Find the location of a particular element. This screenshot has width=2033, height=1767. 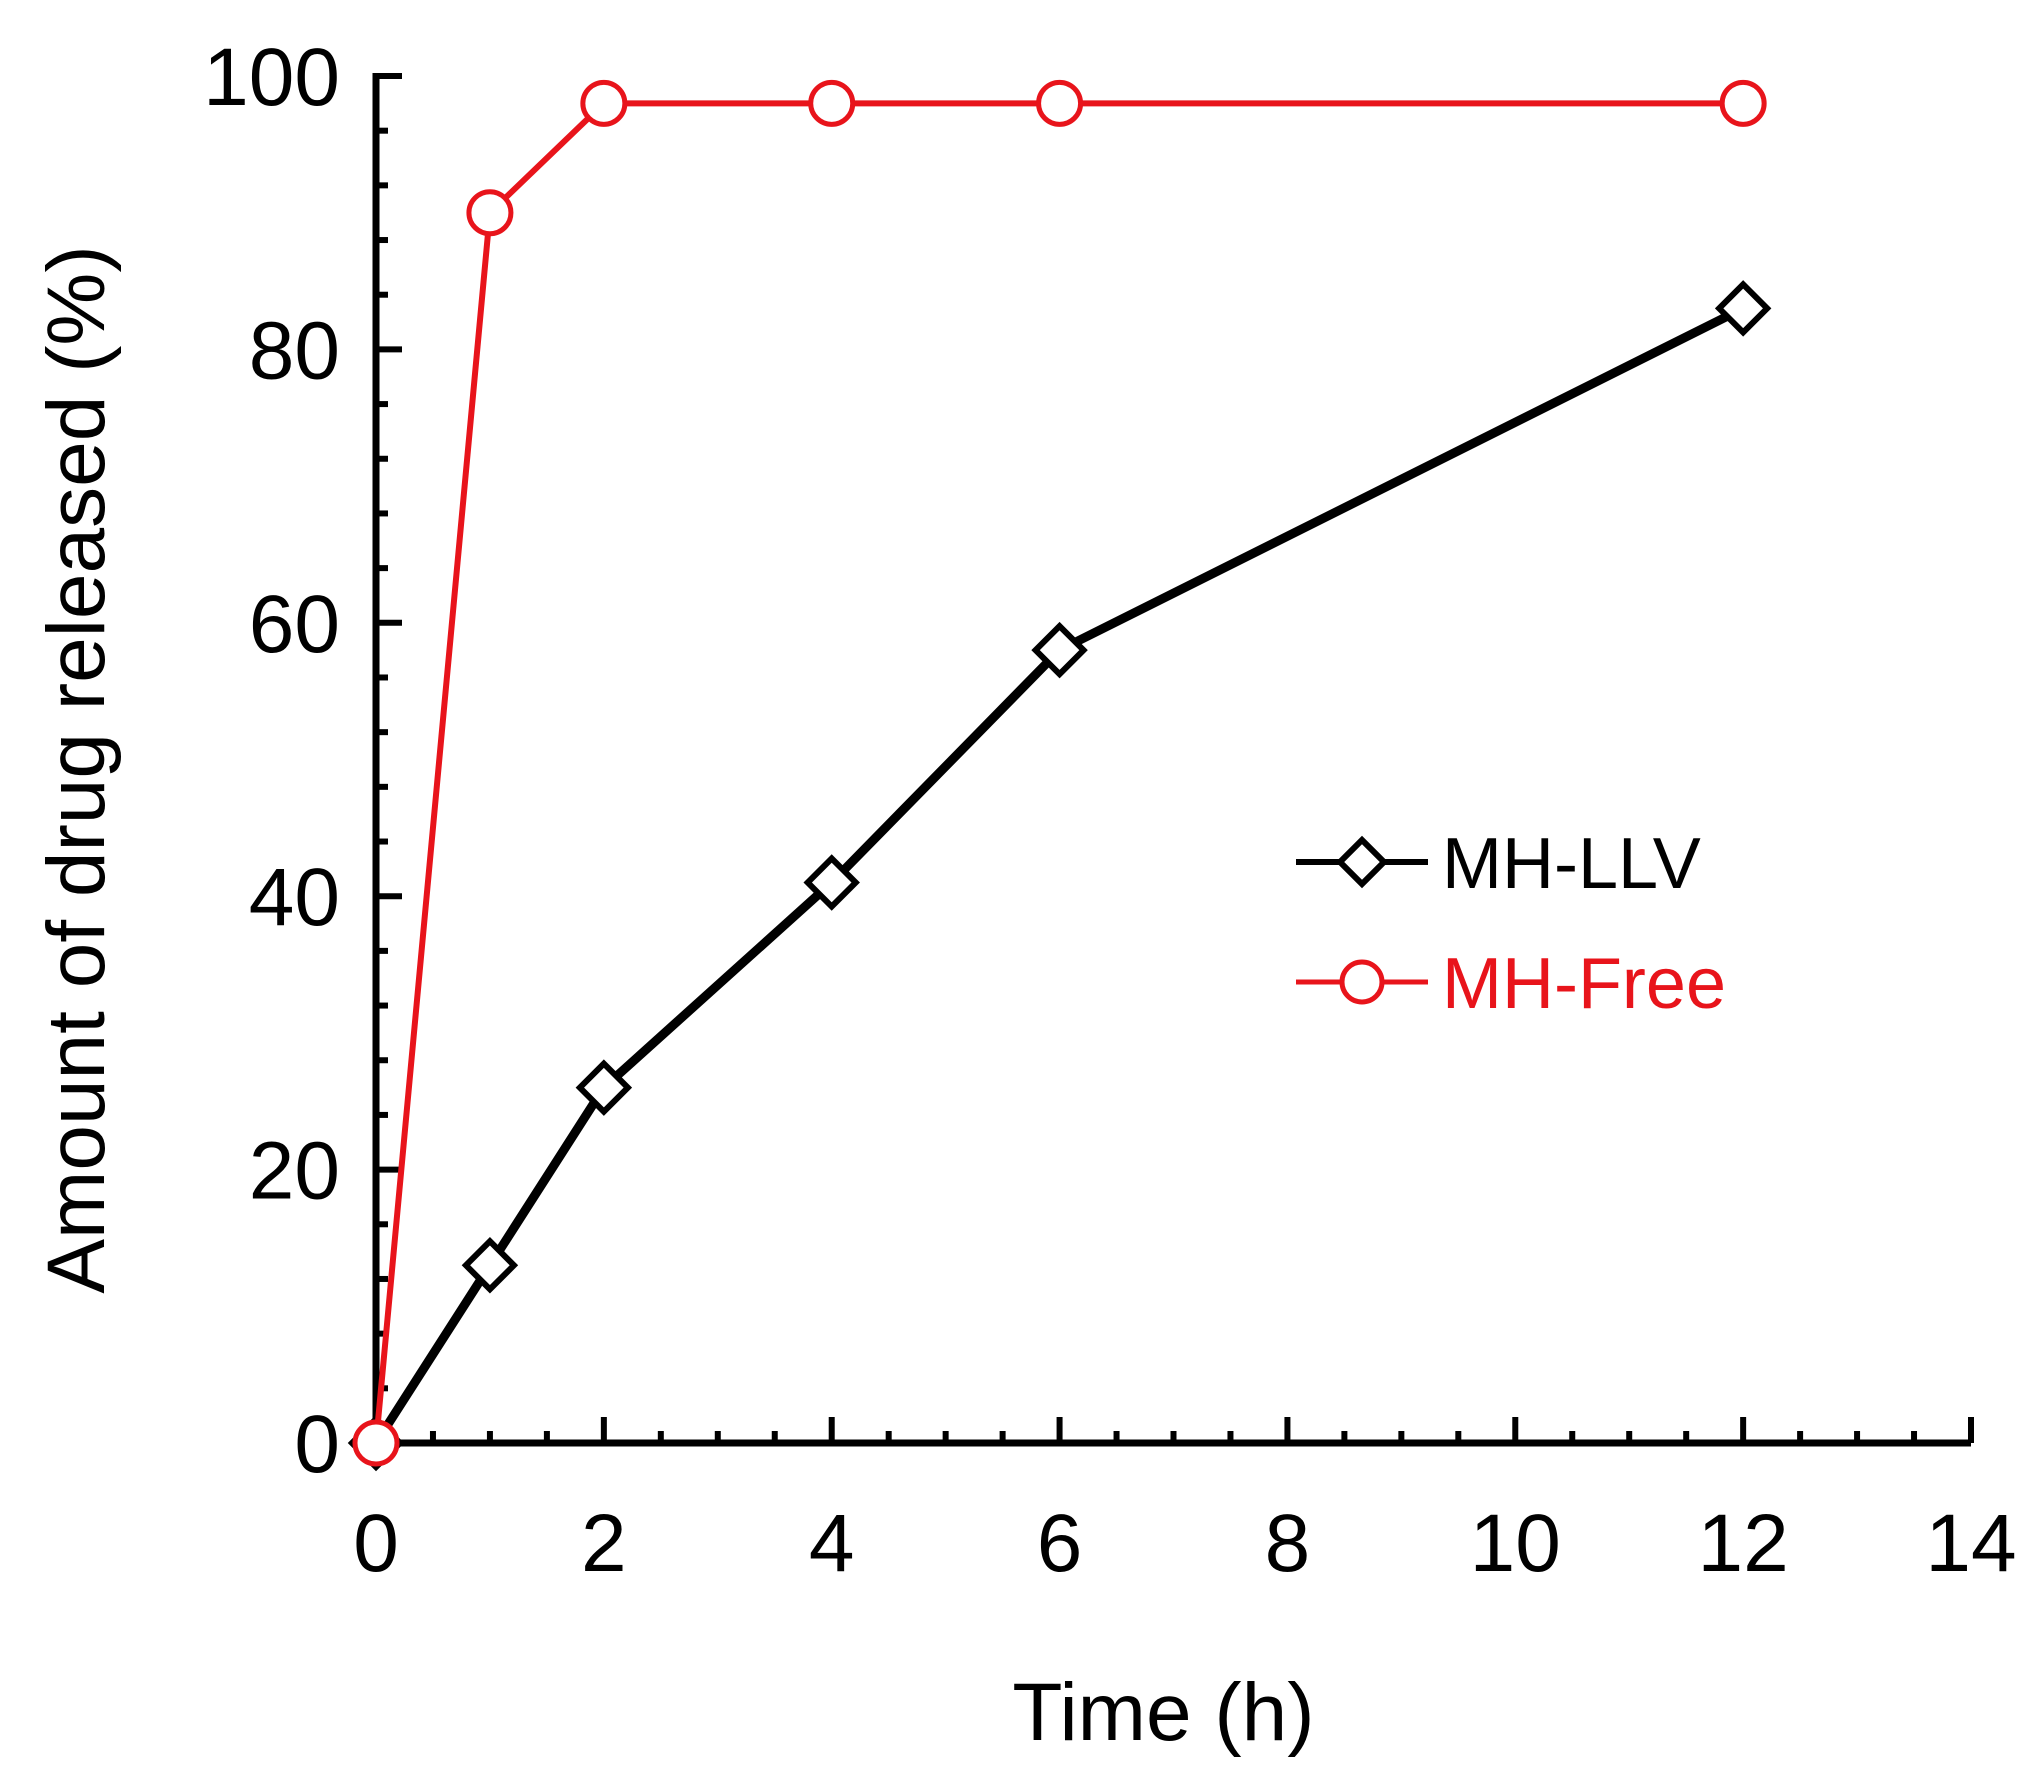

y-axis-ticks: 0 20 40 60 80 100 is located at coordinates (302, 761).